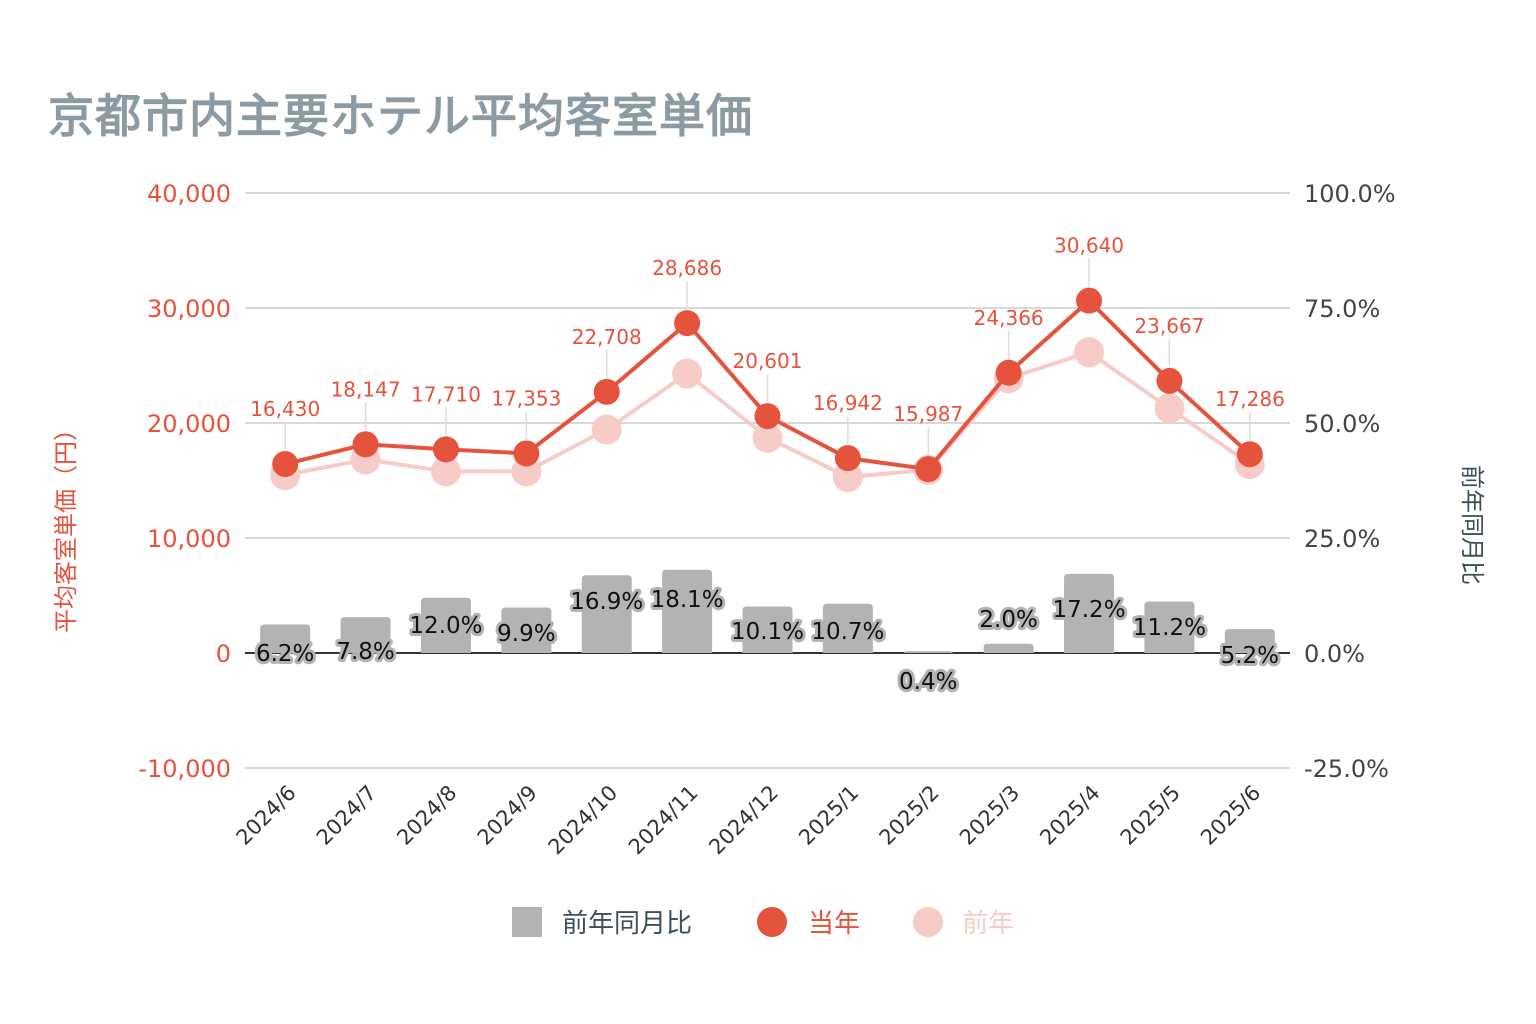 Image resolution: width=1536 pixels, height=1024 pixels. What do you see at coordinates (1150, 815) in the screenshot?
I see `category-label: 2025/5` at bounding box center [1150, 815].